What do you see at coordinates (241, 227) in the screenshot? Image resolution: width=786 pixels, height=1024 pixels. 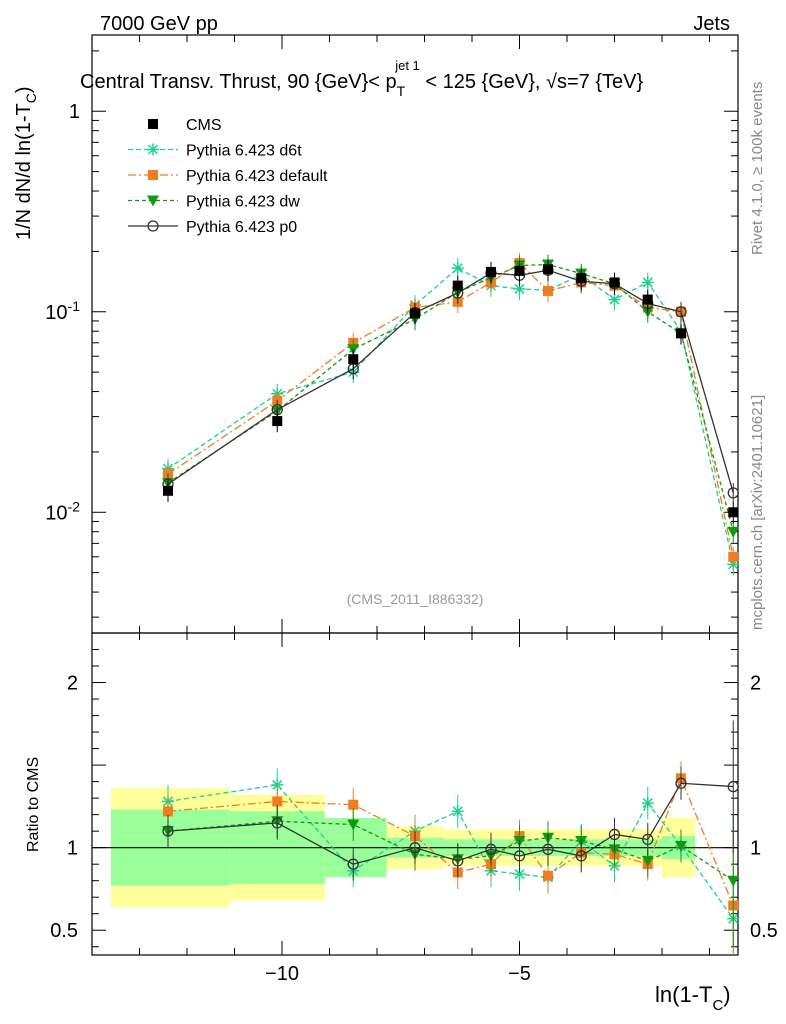 I see `legend-label: Pythia 6.423 p0` at bounding box center [241, 227].